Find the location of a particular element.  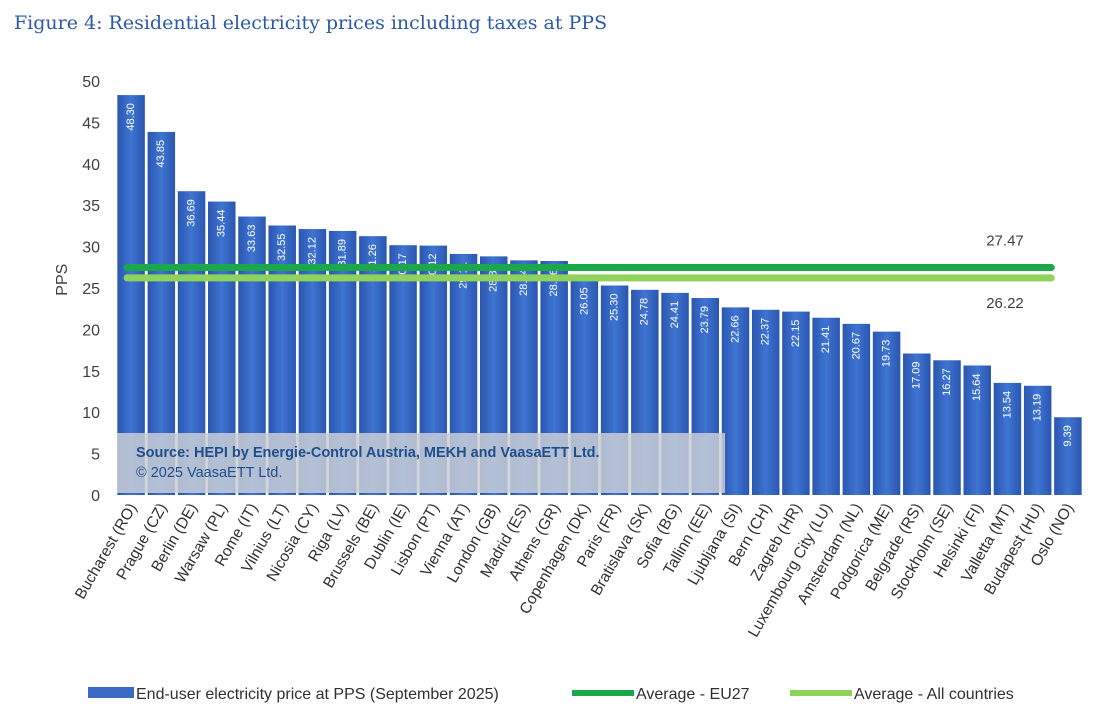

bar-value-label: 22.15 is located at coordinates (796, 334).